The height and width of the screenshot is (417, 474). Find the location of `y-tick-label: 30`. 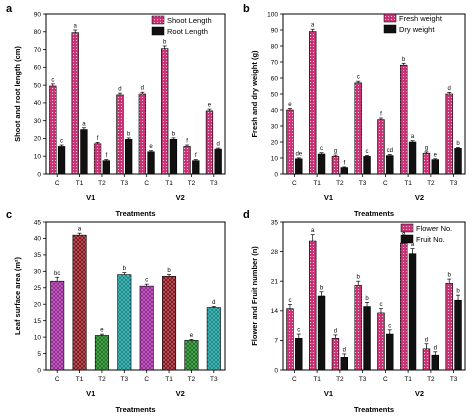

y-tick-label: 30 is located at coordinates (275, 126).